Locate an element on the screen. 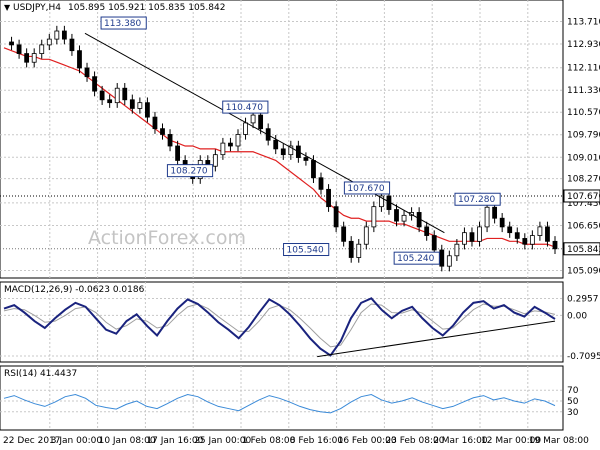 The height and width of the screenshot is (450, 600). rsi-polyline is located at coordinates (279, 403).